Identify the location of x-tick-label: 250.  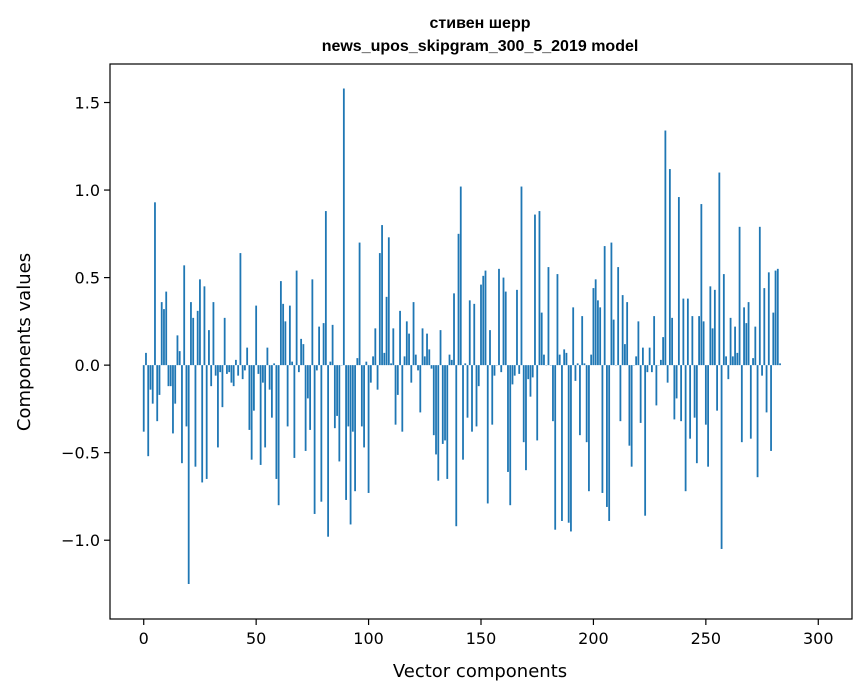
(706, 638).